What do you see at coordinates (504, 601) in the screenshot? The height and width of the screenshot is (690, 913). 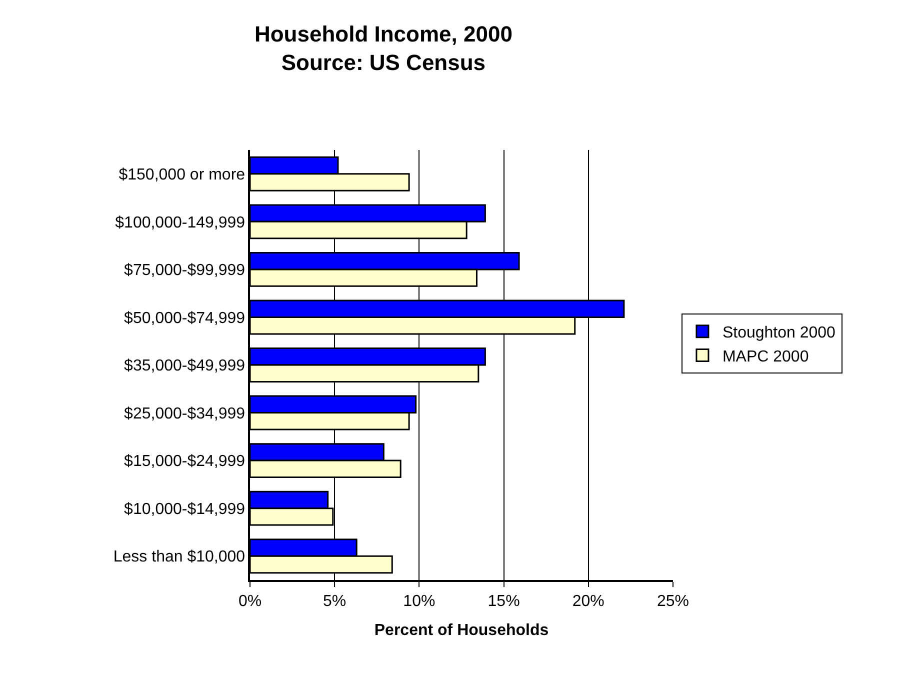 I see `x-tick-label: 15%` at bounding box center [504, 601].